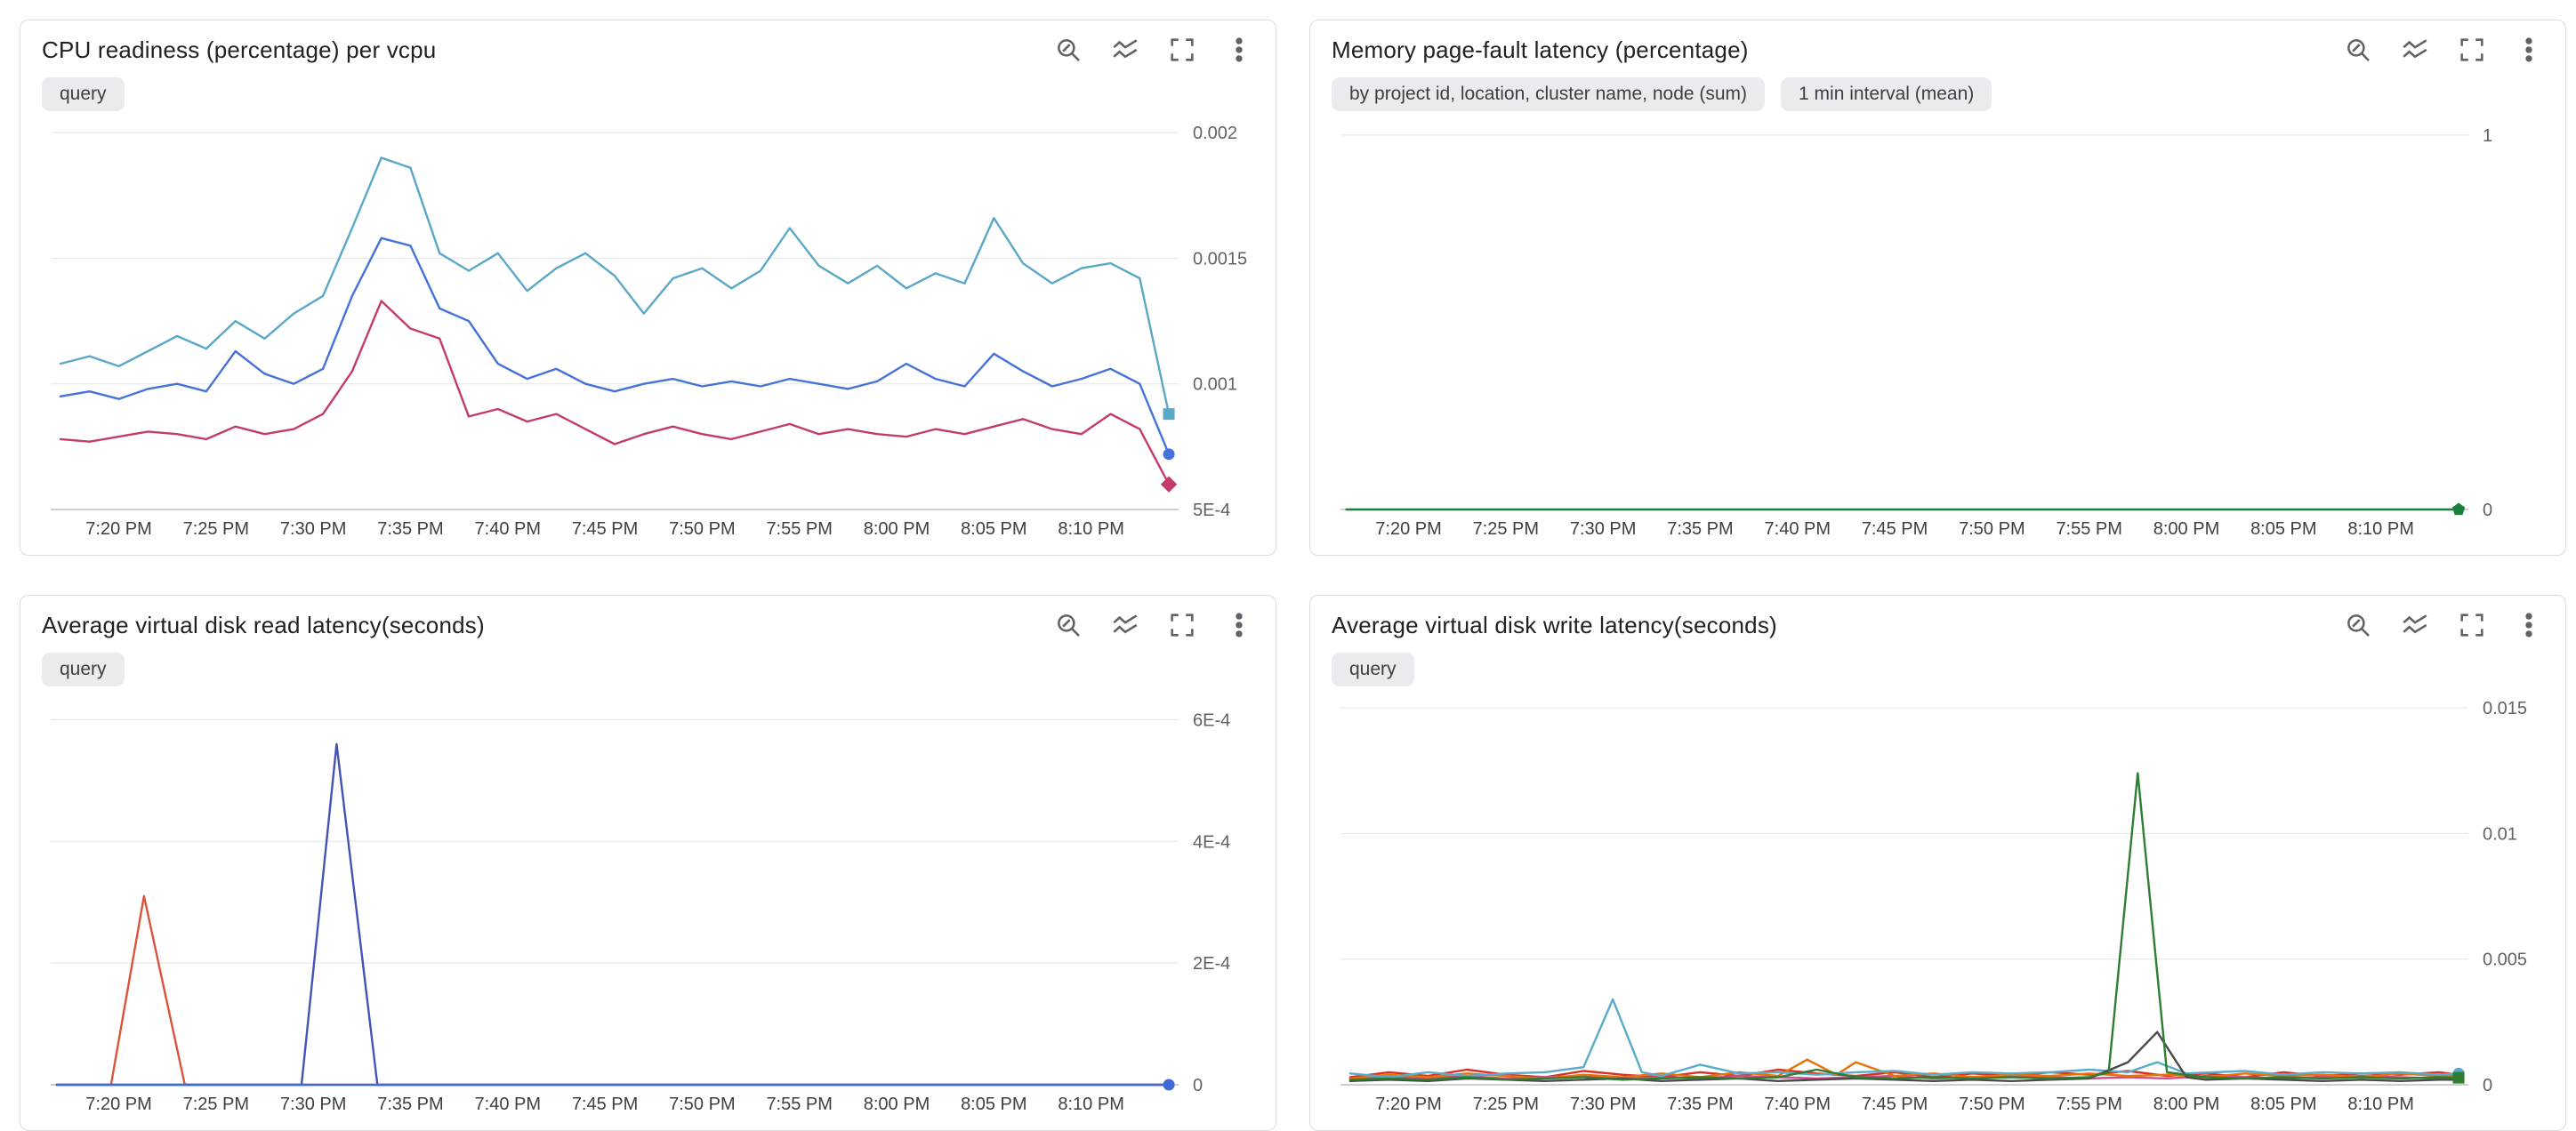 The image size is (2576, 1131). Describe the element at coordinates (648, 50) in the screenshot. I see `card-header: CPU readiness (percentage) per vcpu` at that location.